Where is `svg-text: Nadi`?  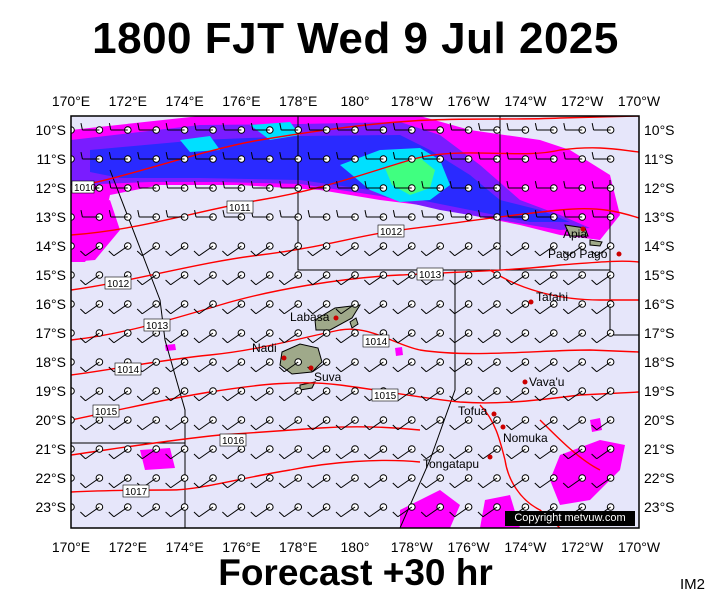 svg-text: Nadi is located at coordinates (264, 348).